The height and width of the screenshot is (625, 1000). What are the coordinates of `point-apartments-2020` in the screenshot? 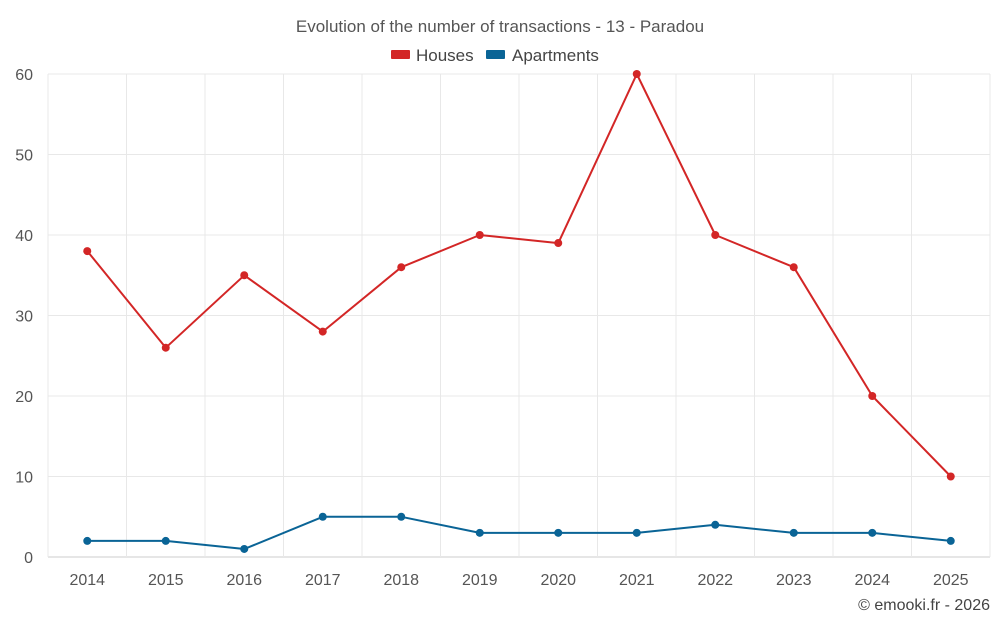 It's located at (558, 532).